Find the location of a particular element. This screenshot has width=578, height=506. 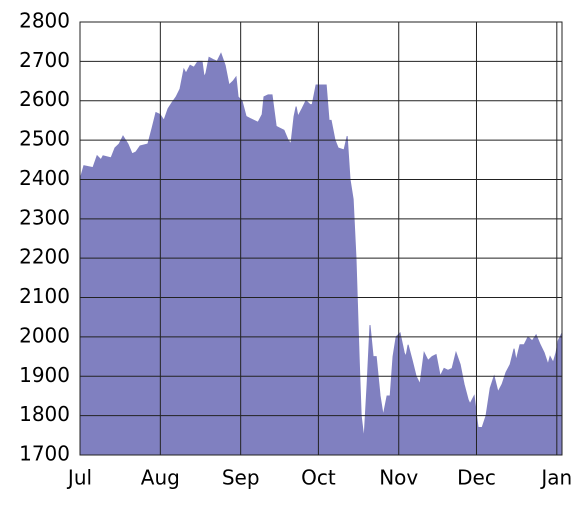

x-tick-label: Nov is located at coordinates (398, 478).